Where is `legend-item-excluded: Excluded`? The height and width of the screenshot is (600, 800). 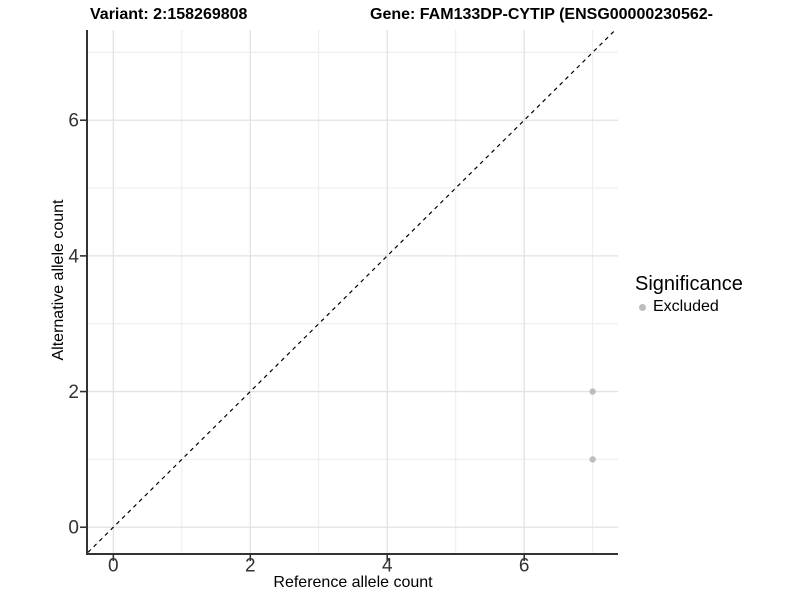
legend-item-excluded: Excluded is located at coordinates (689, 307).